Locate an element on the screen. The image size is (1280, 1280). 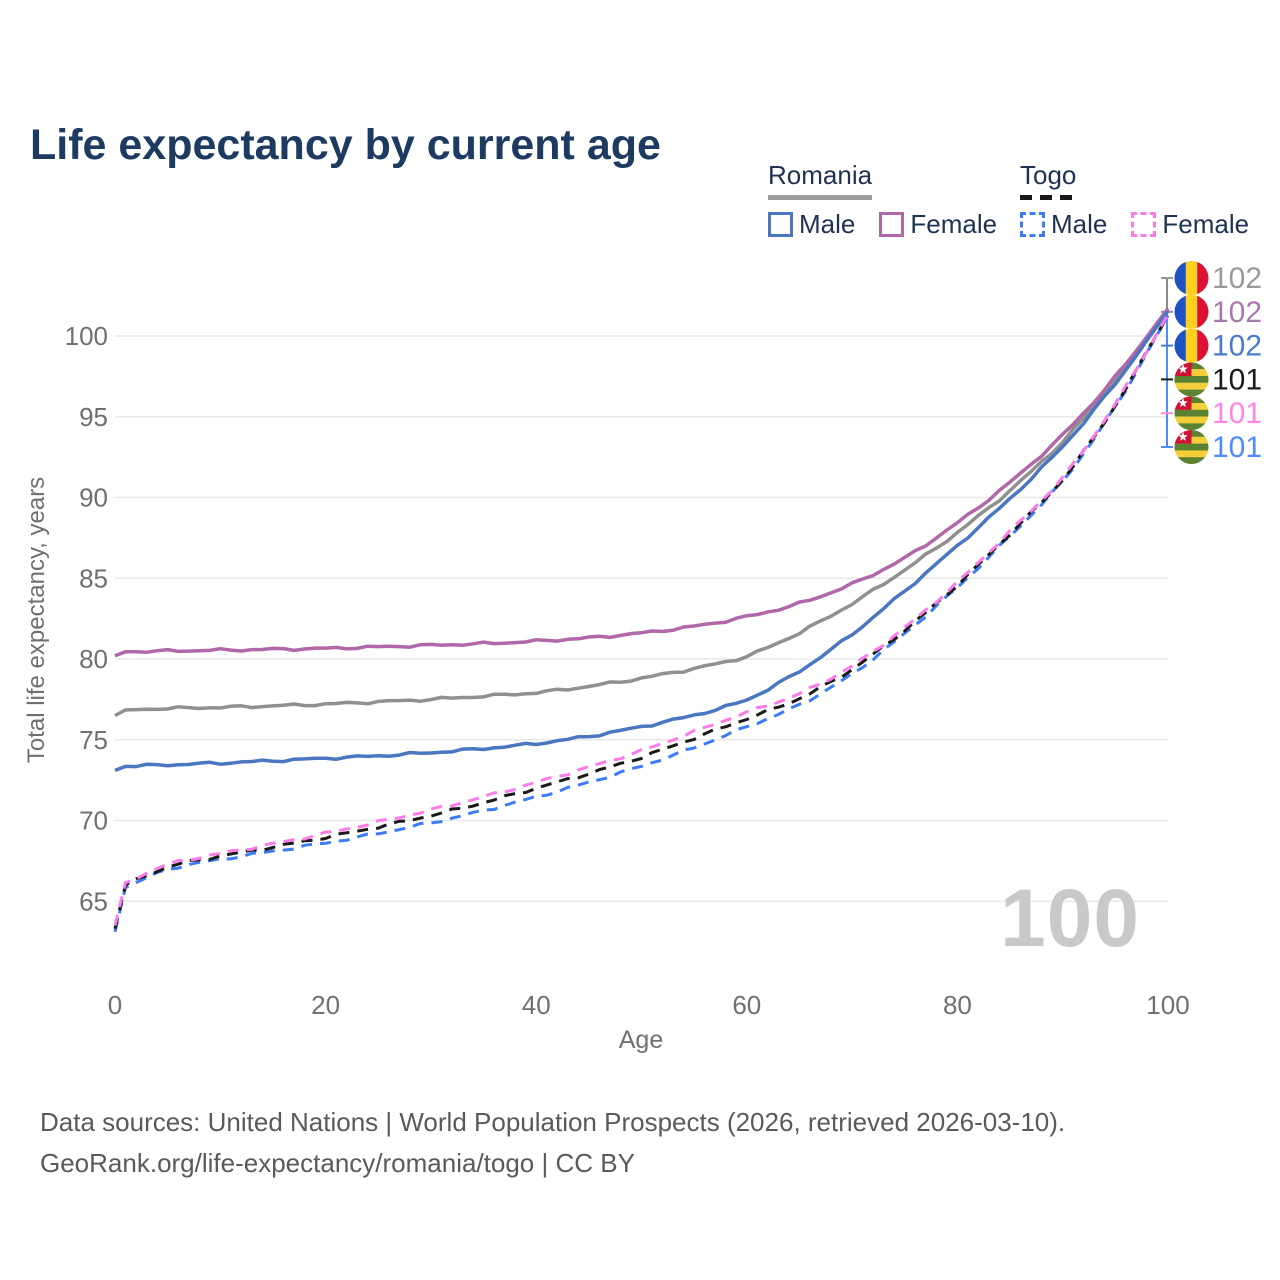
x-axis-title: Age is located at coordinates (641, 1040).